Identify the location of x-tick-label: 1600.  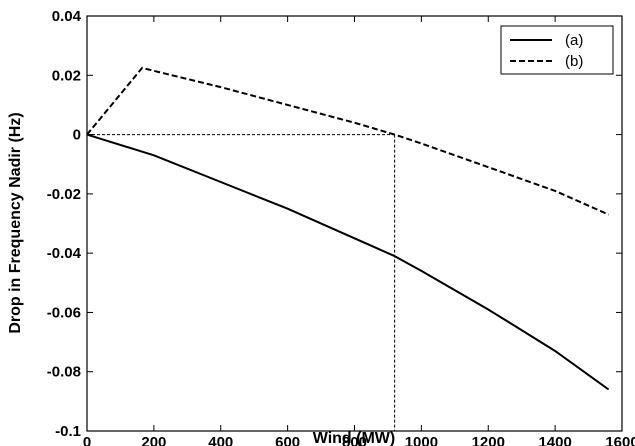
(620, 440).